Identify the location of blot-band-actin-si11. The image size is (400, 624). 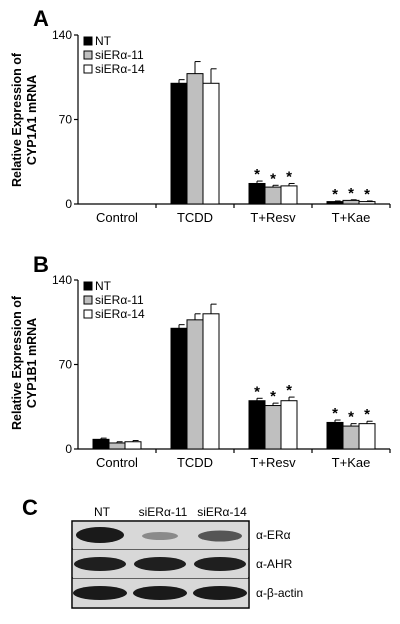
(160, 593).